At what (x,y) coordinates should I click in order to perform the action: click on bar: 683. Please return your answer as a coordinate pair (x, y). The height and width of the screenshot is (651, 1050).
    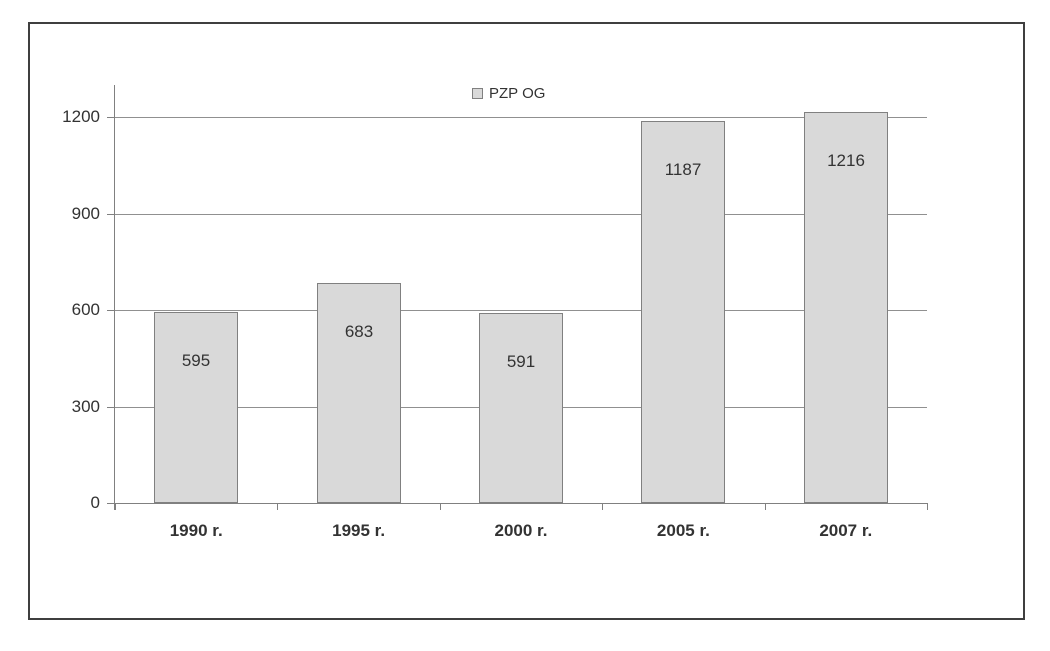
    Looking at the image, I should click on (359, 393).